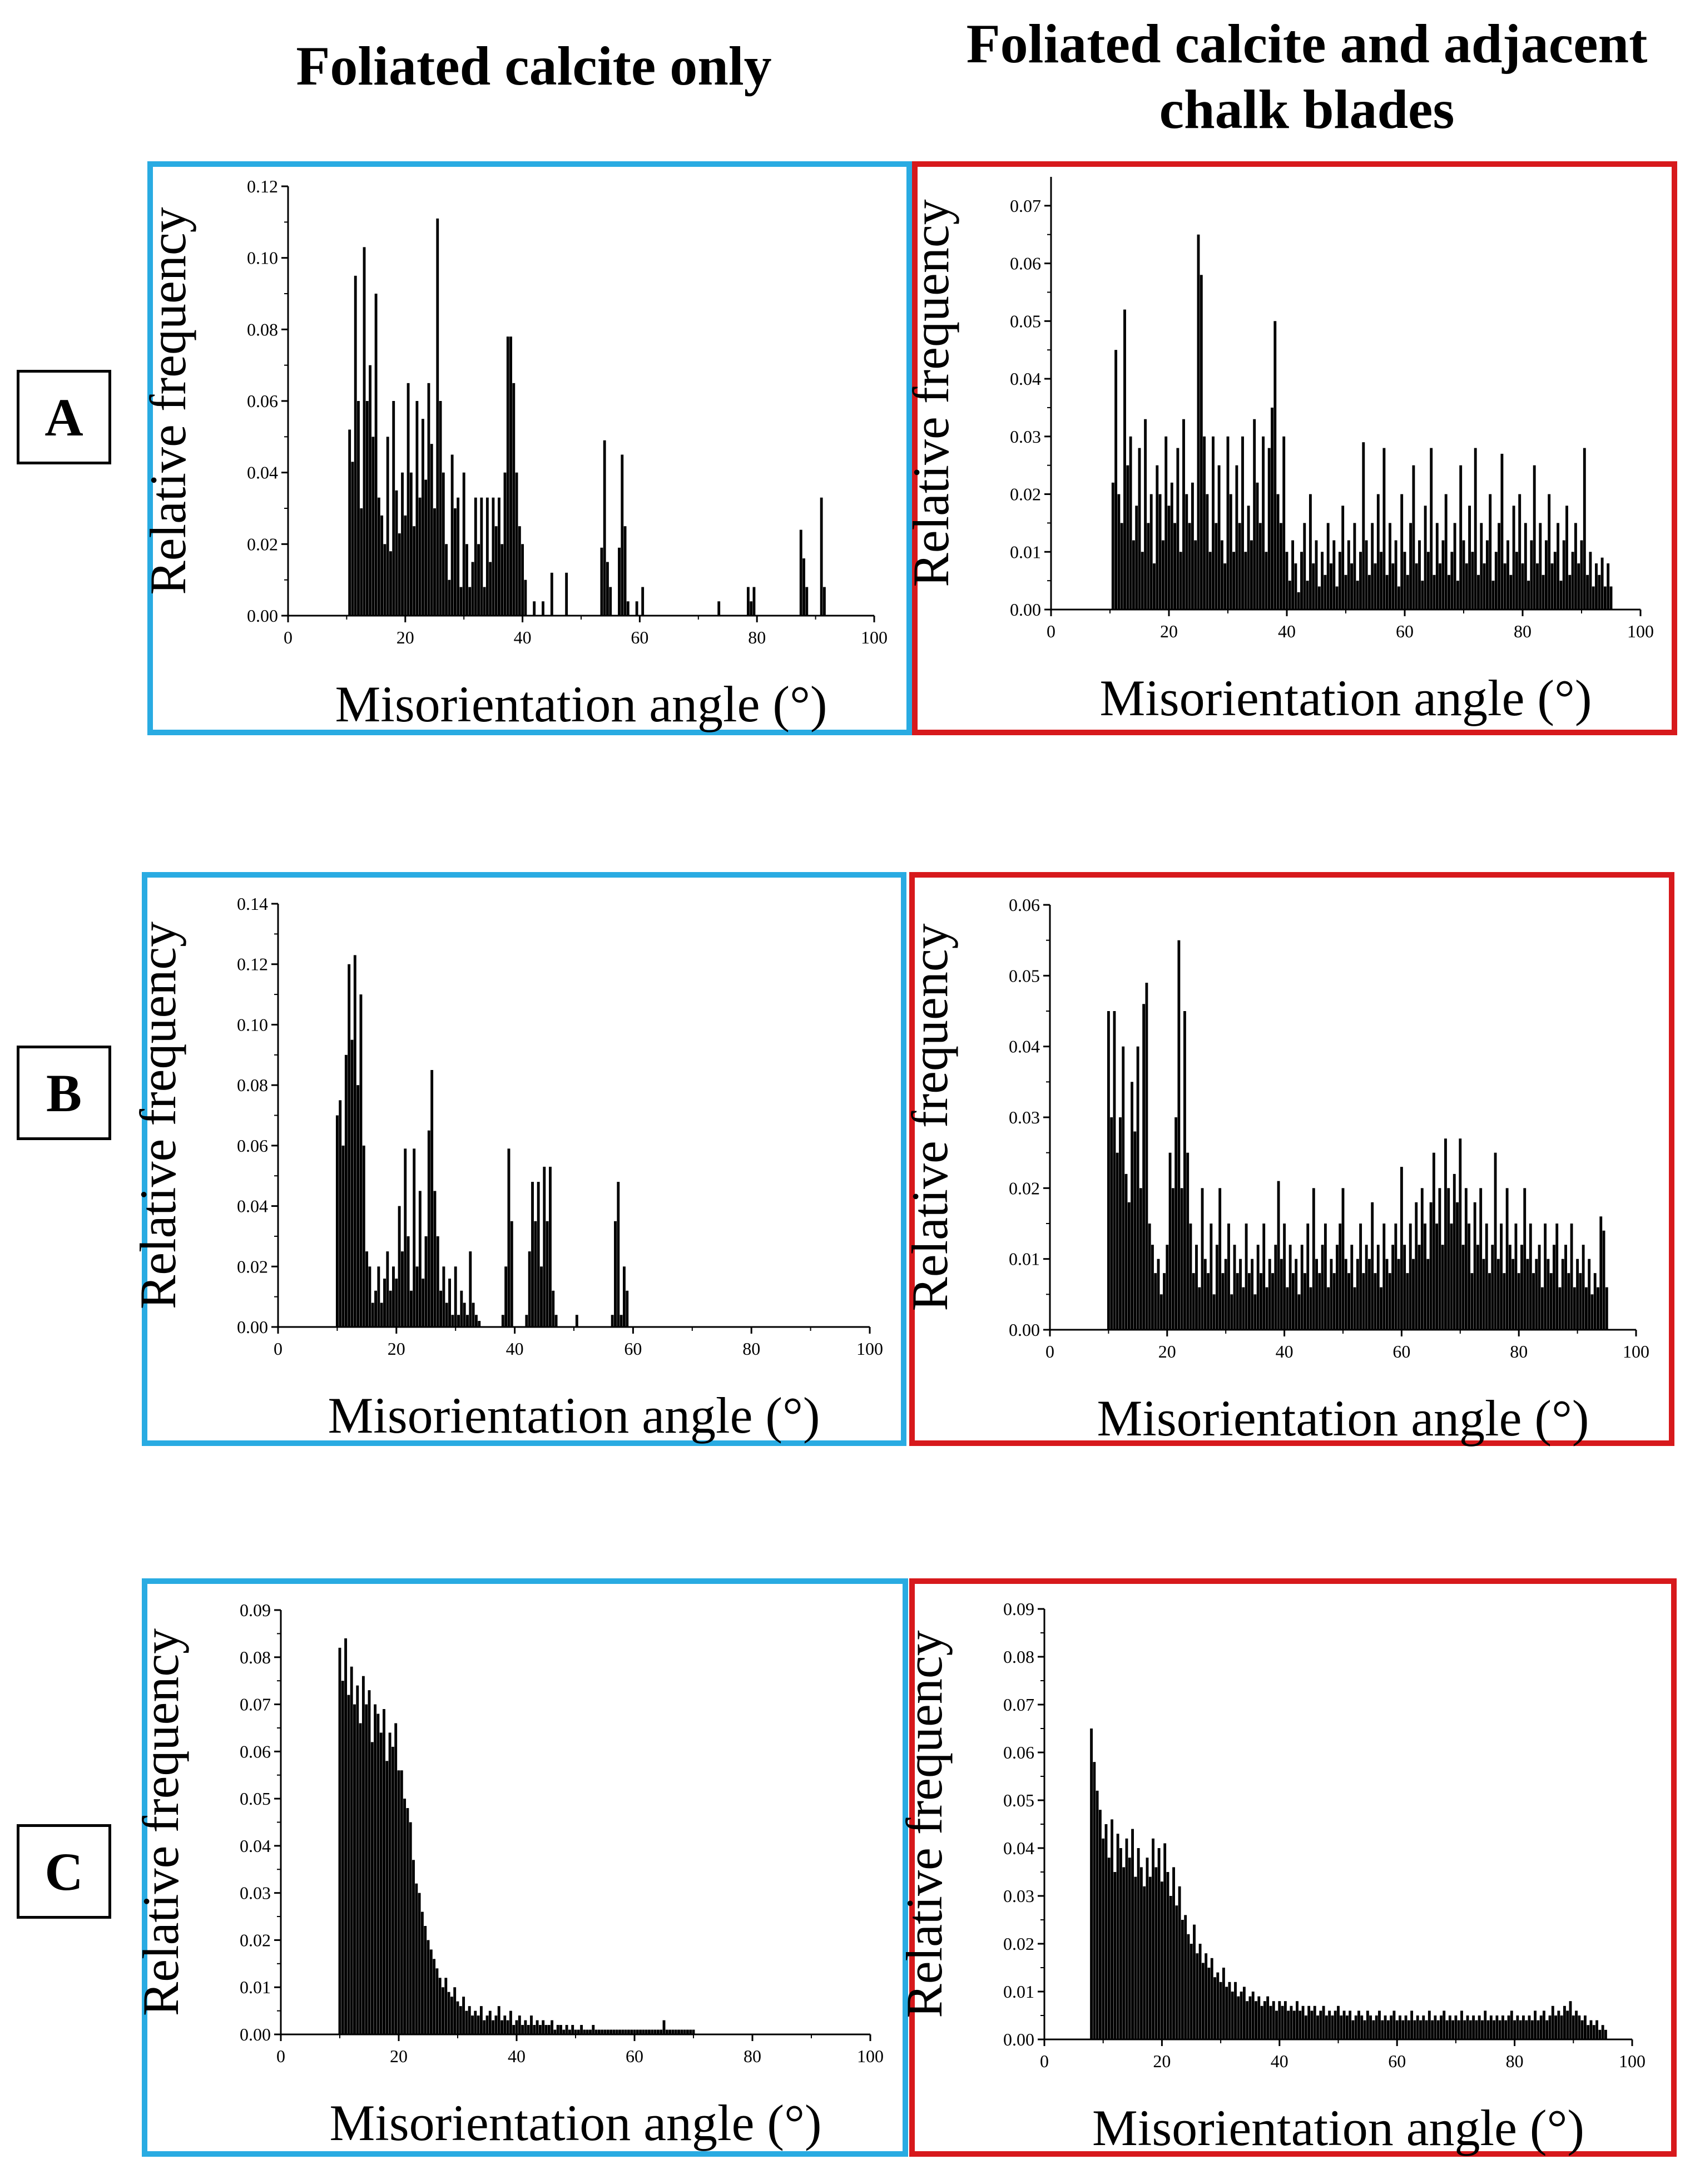 The image size is (1690, 2184). Describe the element at coordinates (262, 258) in the screenshot. I see `y-tick-label: 0.10` at that location.